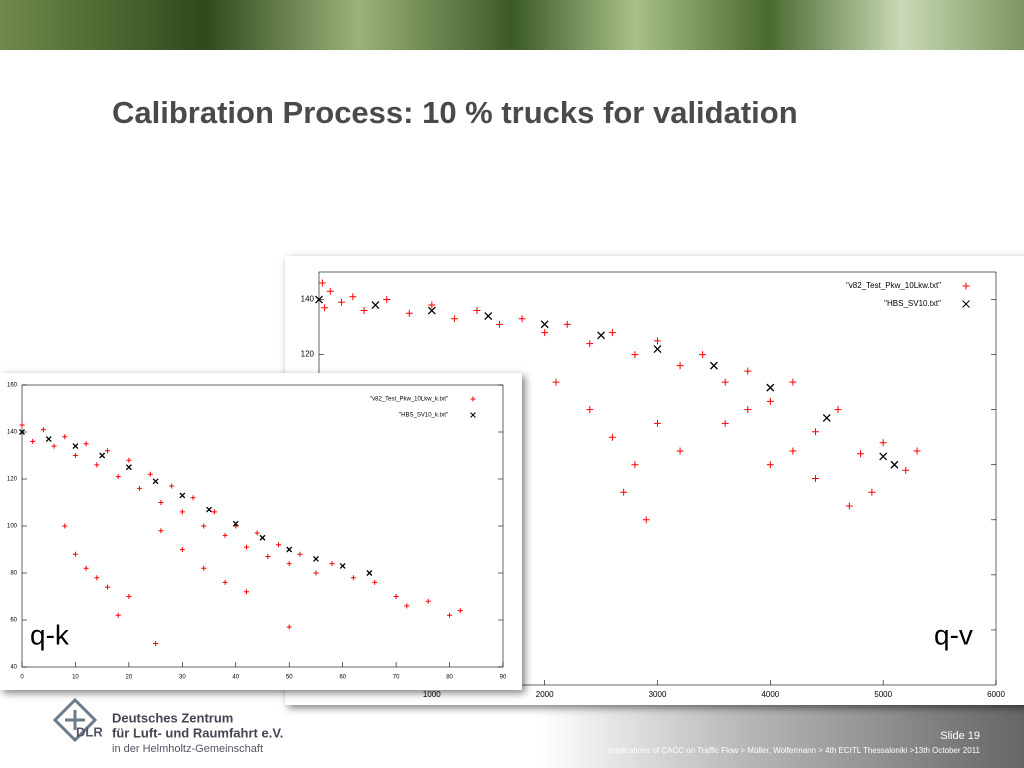 The height and width of the screenshot is (768, 1024). Describe the element at coordinates (512, 25) in the screenshot. I see `header-banner` at that location.